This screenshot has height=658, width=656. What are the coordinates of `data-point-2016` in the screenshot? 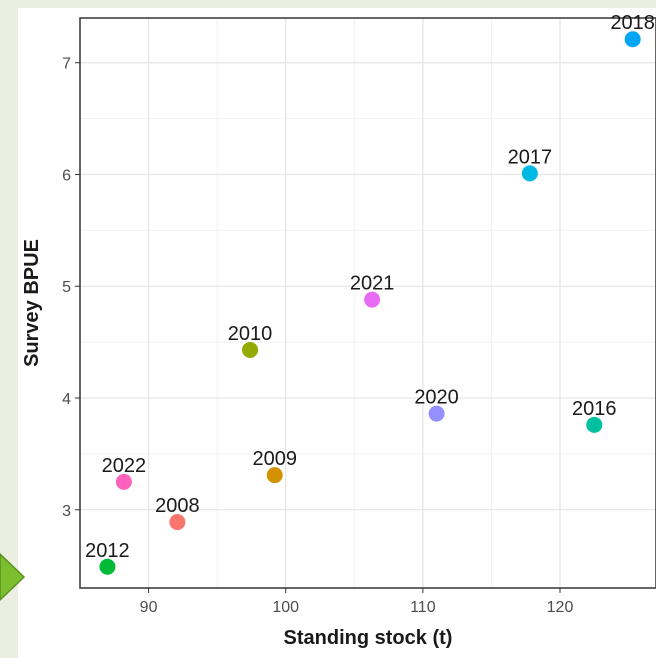 It's located at (594, 424).